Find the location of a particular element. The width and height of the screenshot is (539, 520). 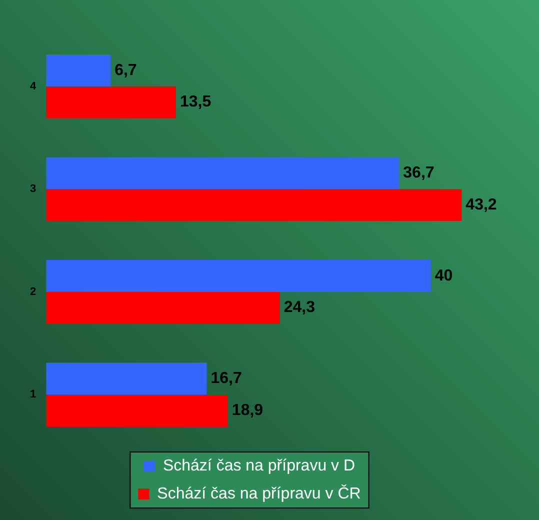

data-label: 24,3 is located at coordinates (300, 307).